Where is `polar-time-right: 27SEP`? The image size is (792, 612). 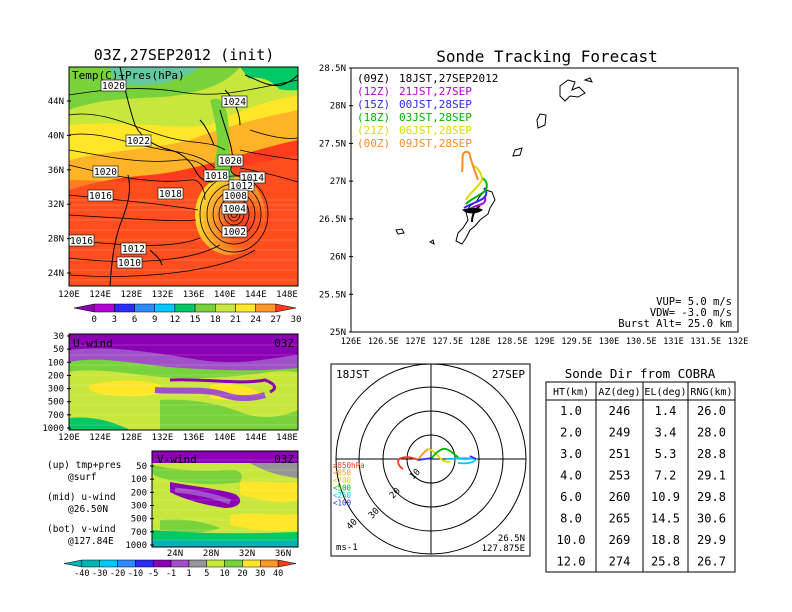 polar-time-right: 27SEP is located at coordinates (508, 374).